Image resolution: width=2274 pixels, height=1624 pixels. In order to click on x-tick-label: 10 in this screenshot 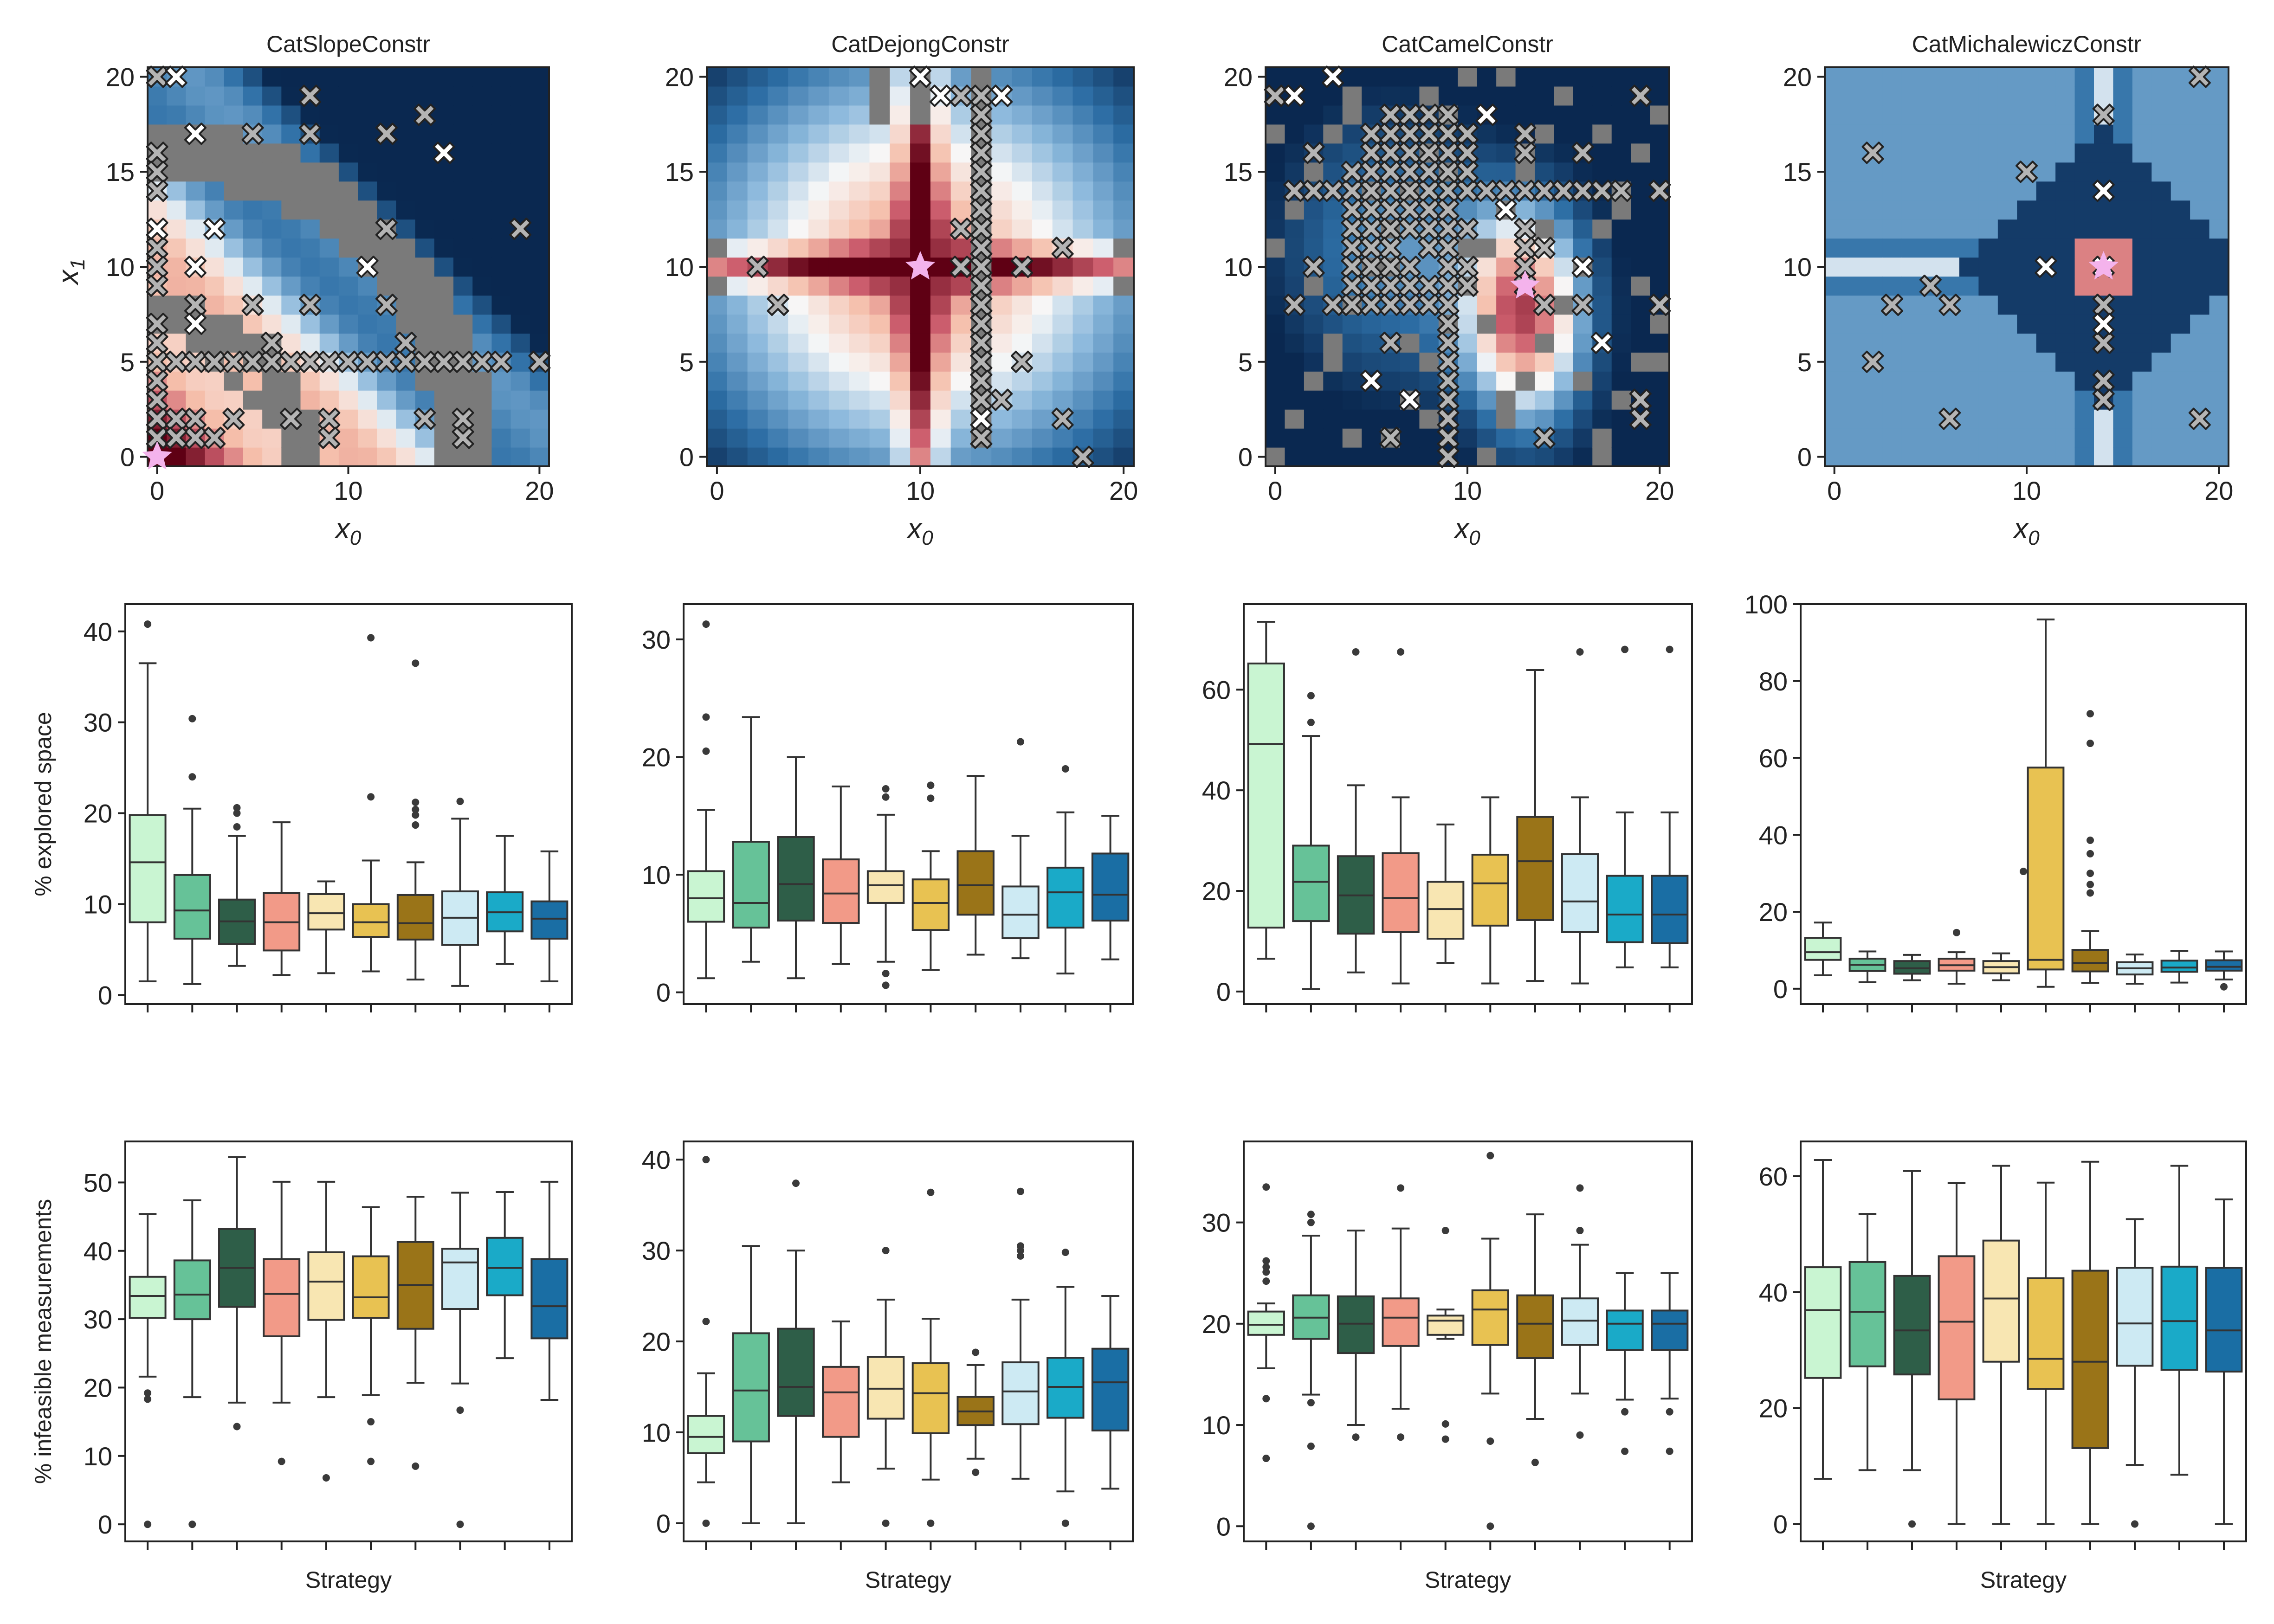, I will do `click(348, 491)`.